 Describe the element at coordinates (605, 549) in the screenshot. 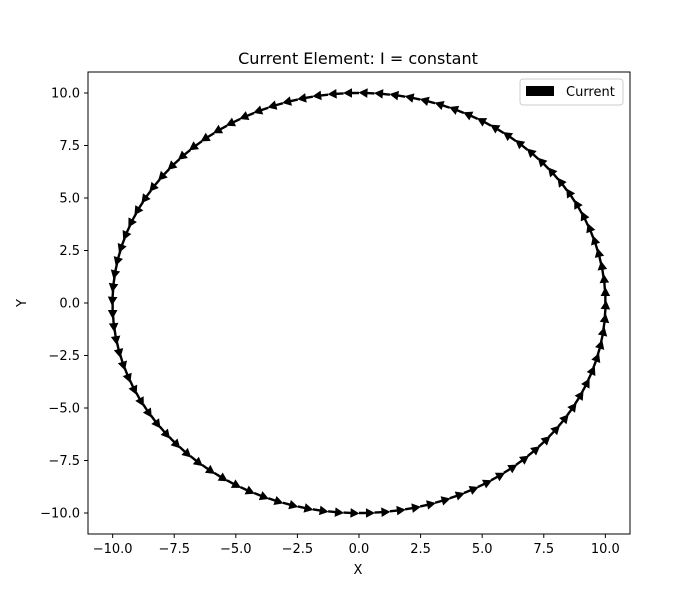

I see `x-tick-label: 10.0` at that location.